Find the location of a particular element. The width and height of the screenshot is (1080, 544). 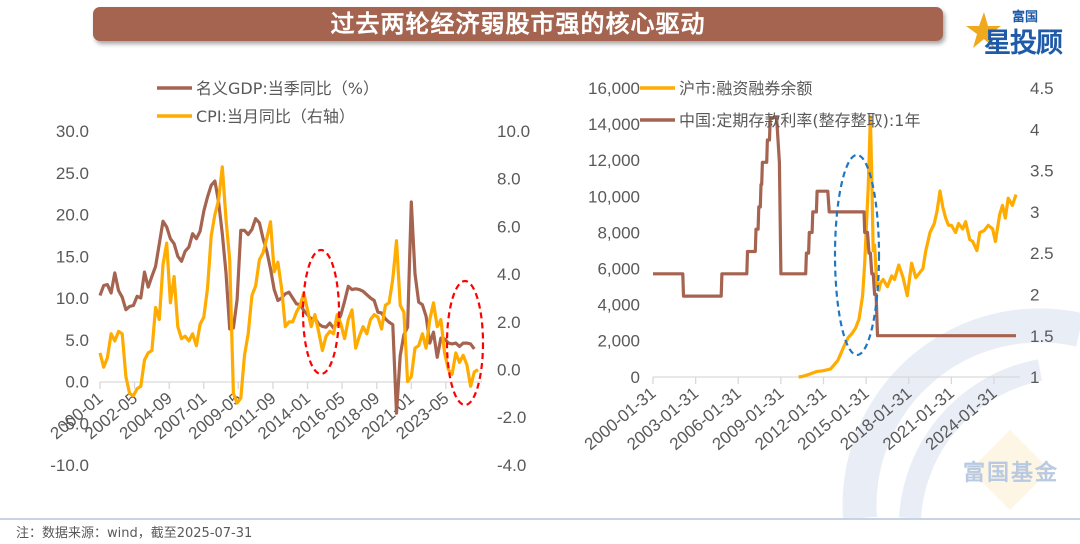

y-right-tick-label: 10.0 is located at coordinates (513, 131).